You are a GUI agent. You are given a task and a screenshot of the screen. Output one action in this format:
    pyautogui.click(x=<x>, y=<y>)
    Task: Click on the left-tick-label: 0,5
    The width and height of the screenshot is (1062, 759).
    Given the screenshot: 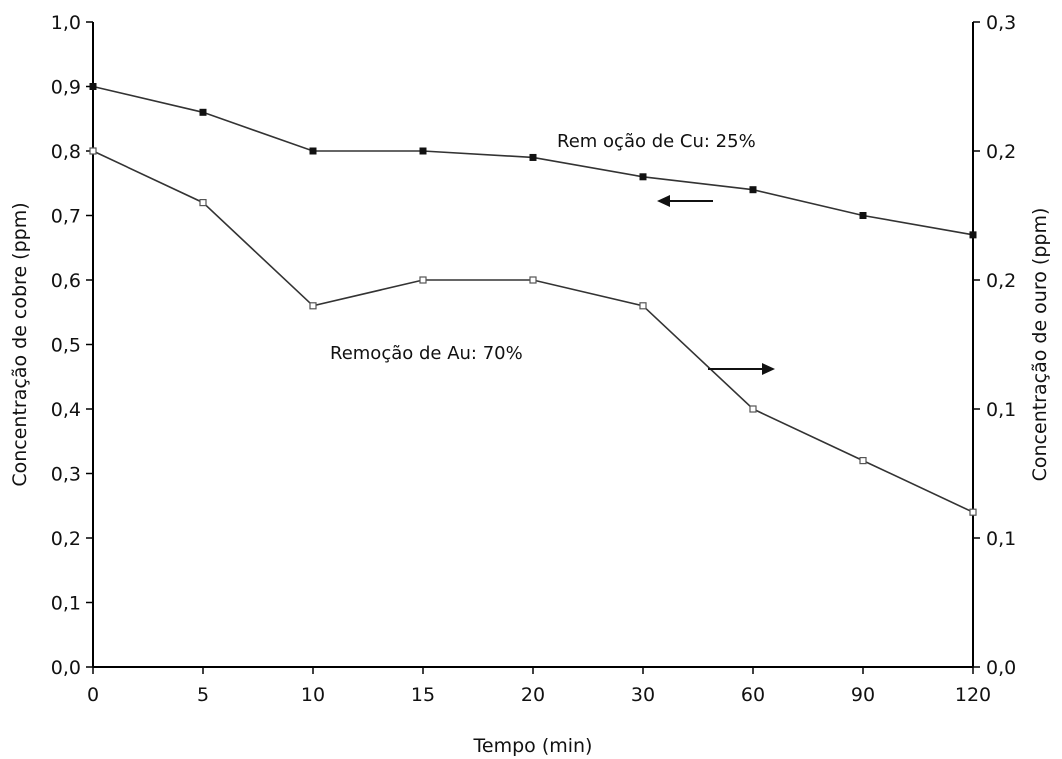 What is the action you would take?
    pyautogui.click(x=66, y=346)
    